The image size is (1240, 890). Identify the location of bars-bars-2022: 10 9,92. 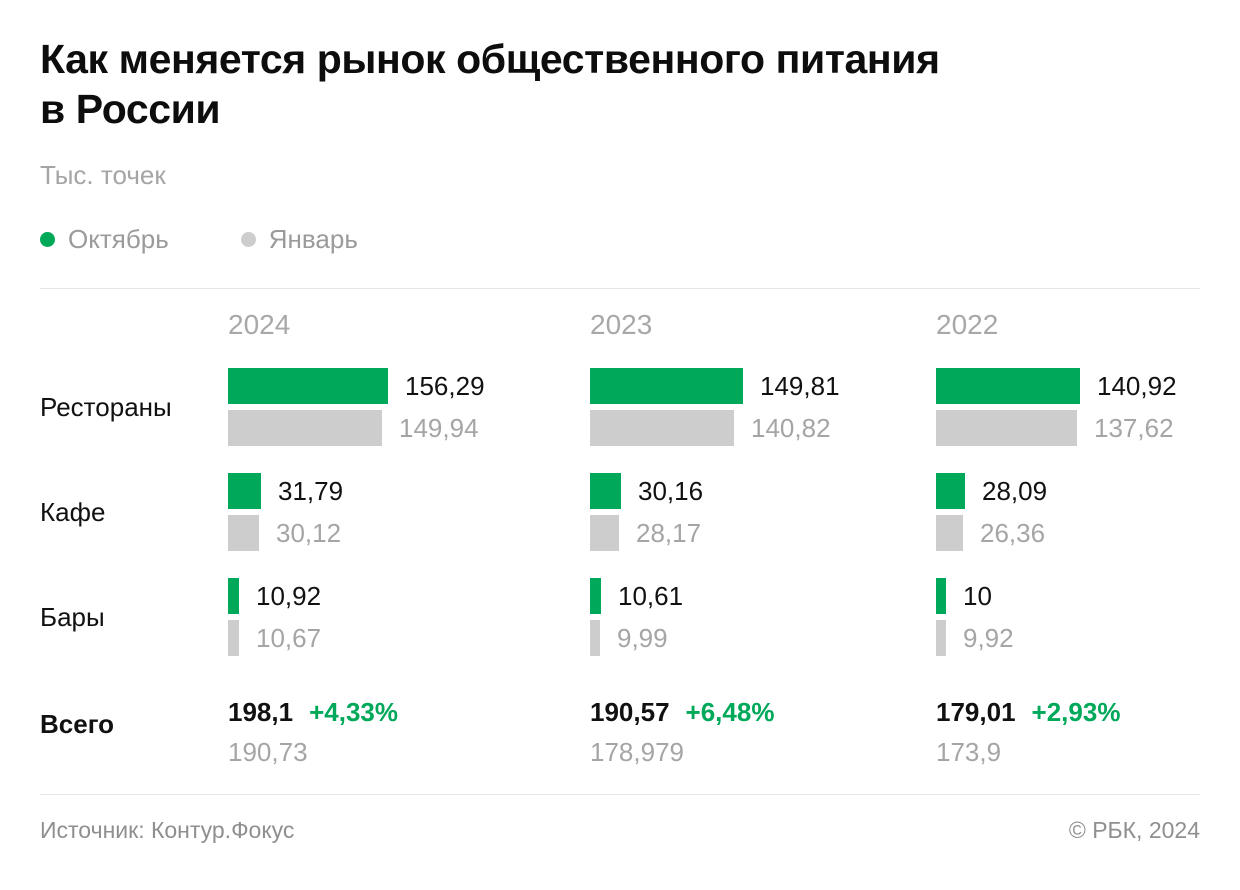
(1068, 617).